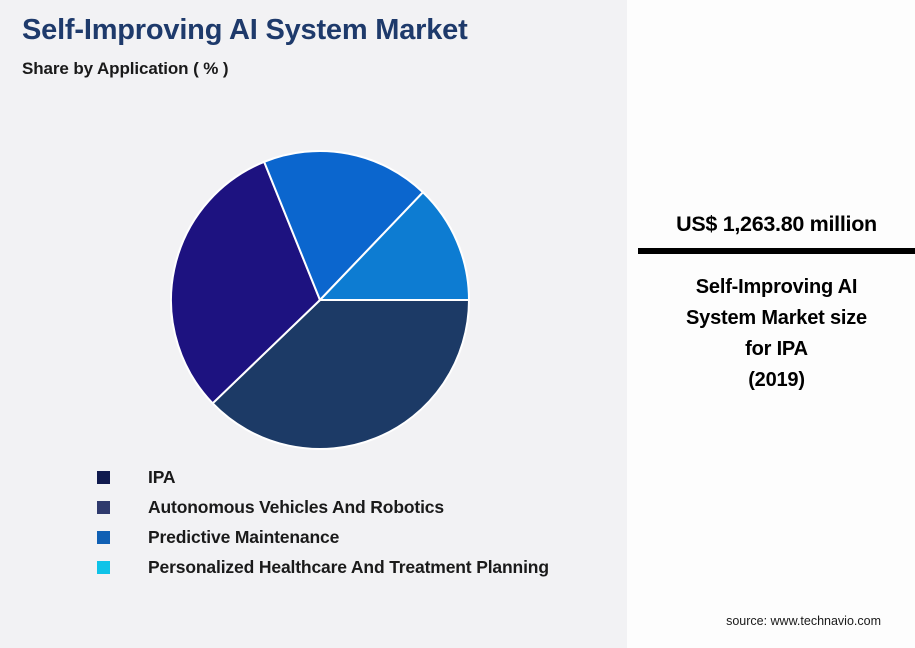 This screenshot has height=648, width=915. I want to click on kpi-caption-line-2: System Market size, so click(776, 318).